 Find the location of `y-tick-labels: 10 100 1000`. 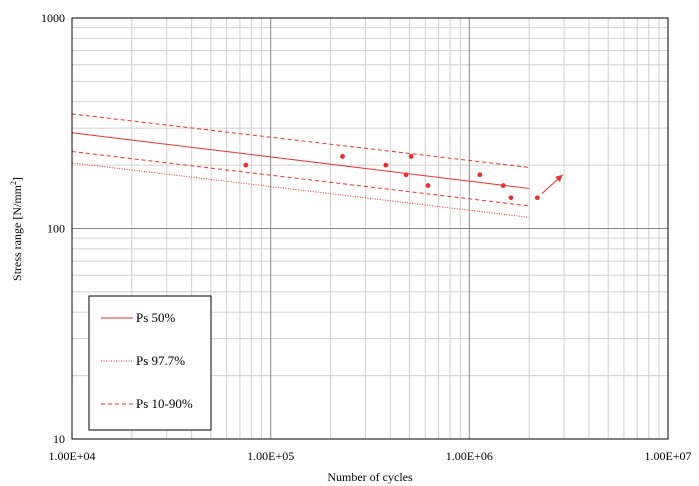

y-tick-labels: 10 100 1000 is located at coordinates (53, 228).